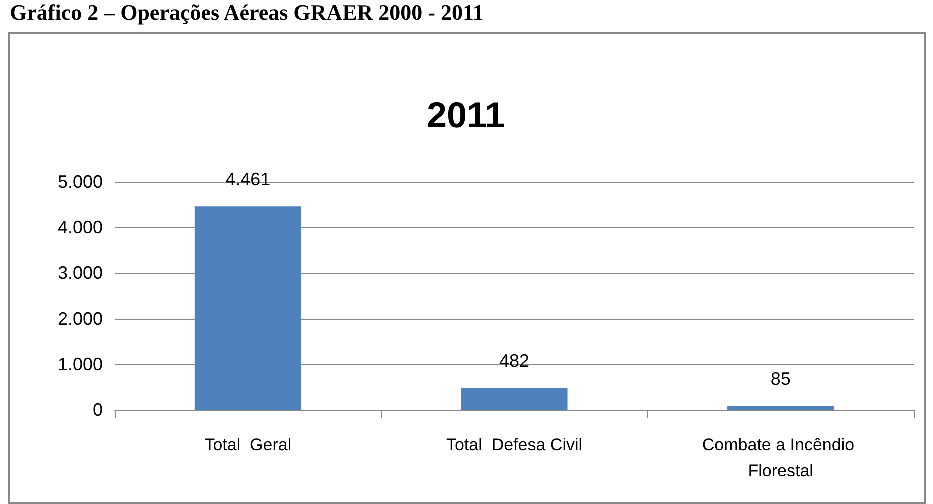 The height and width of the screenshot is (504, 933). Describe the element at coordinates (466, 115) in the screenshot. I see `chart-title: 2011` at that location.